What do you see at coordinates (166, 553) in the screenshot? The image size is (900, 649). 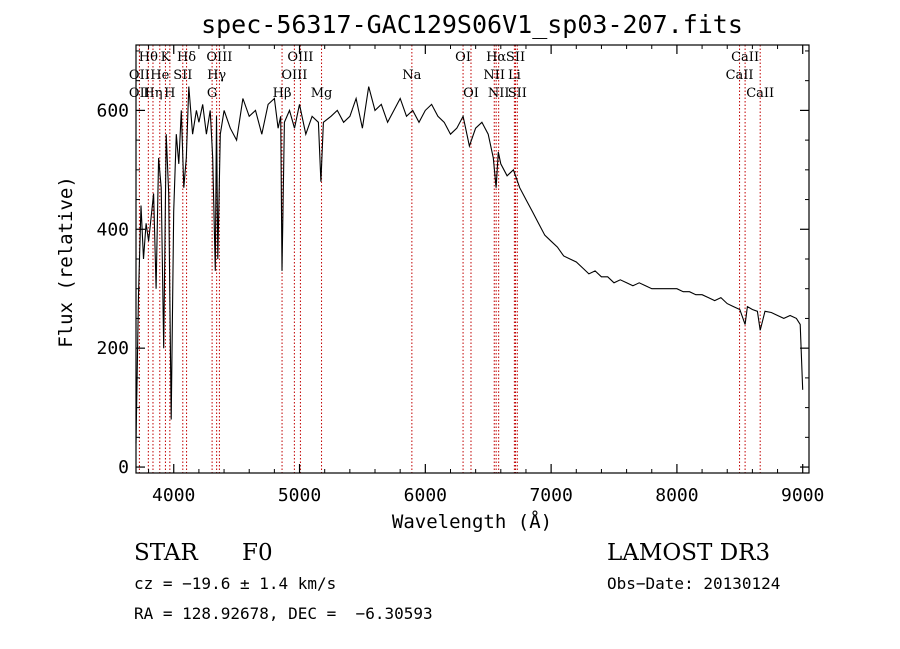 I see `object-class: STAR` at bounding box center [166, 553].